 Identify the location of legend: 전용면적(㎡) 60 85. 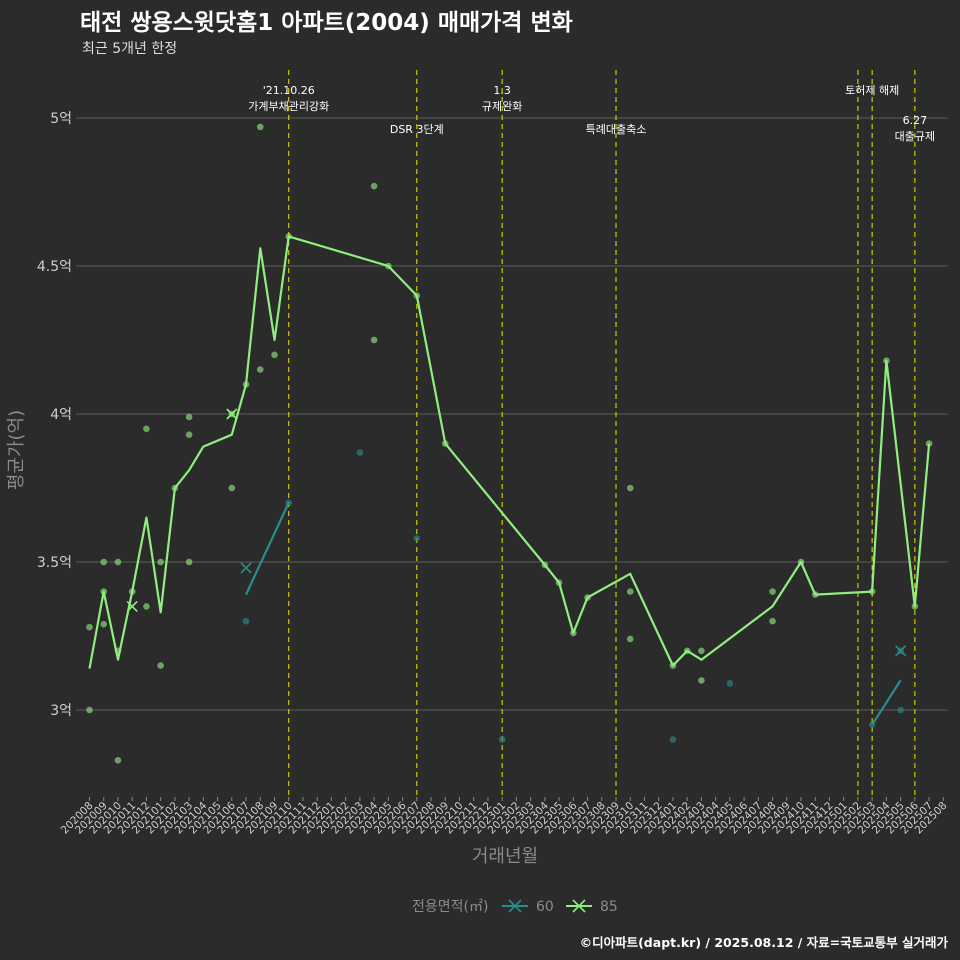
(515, 907).